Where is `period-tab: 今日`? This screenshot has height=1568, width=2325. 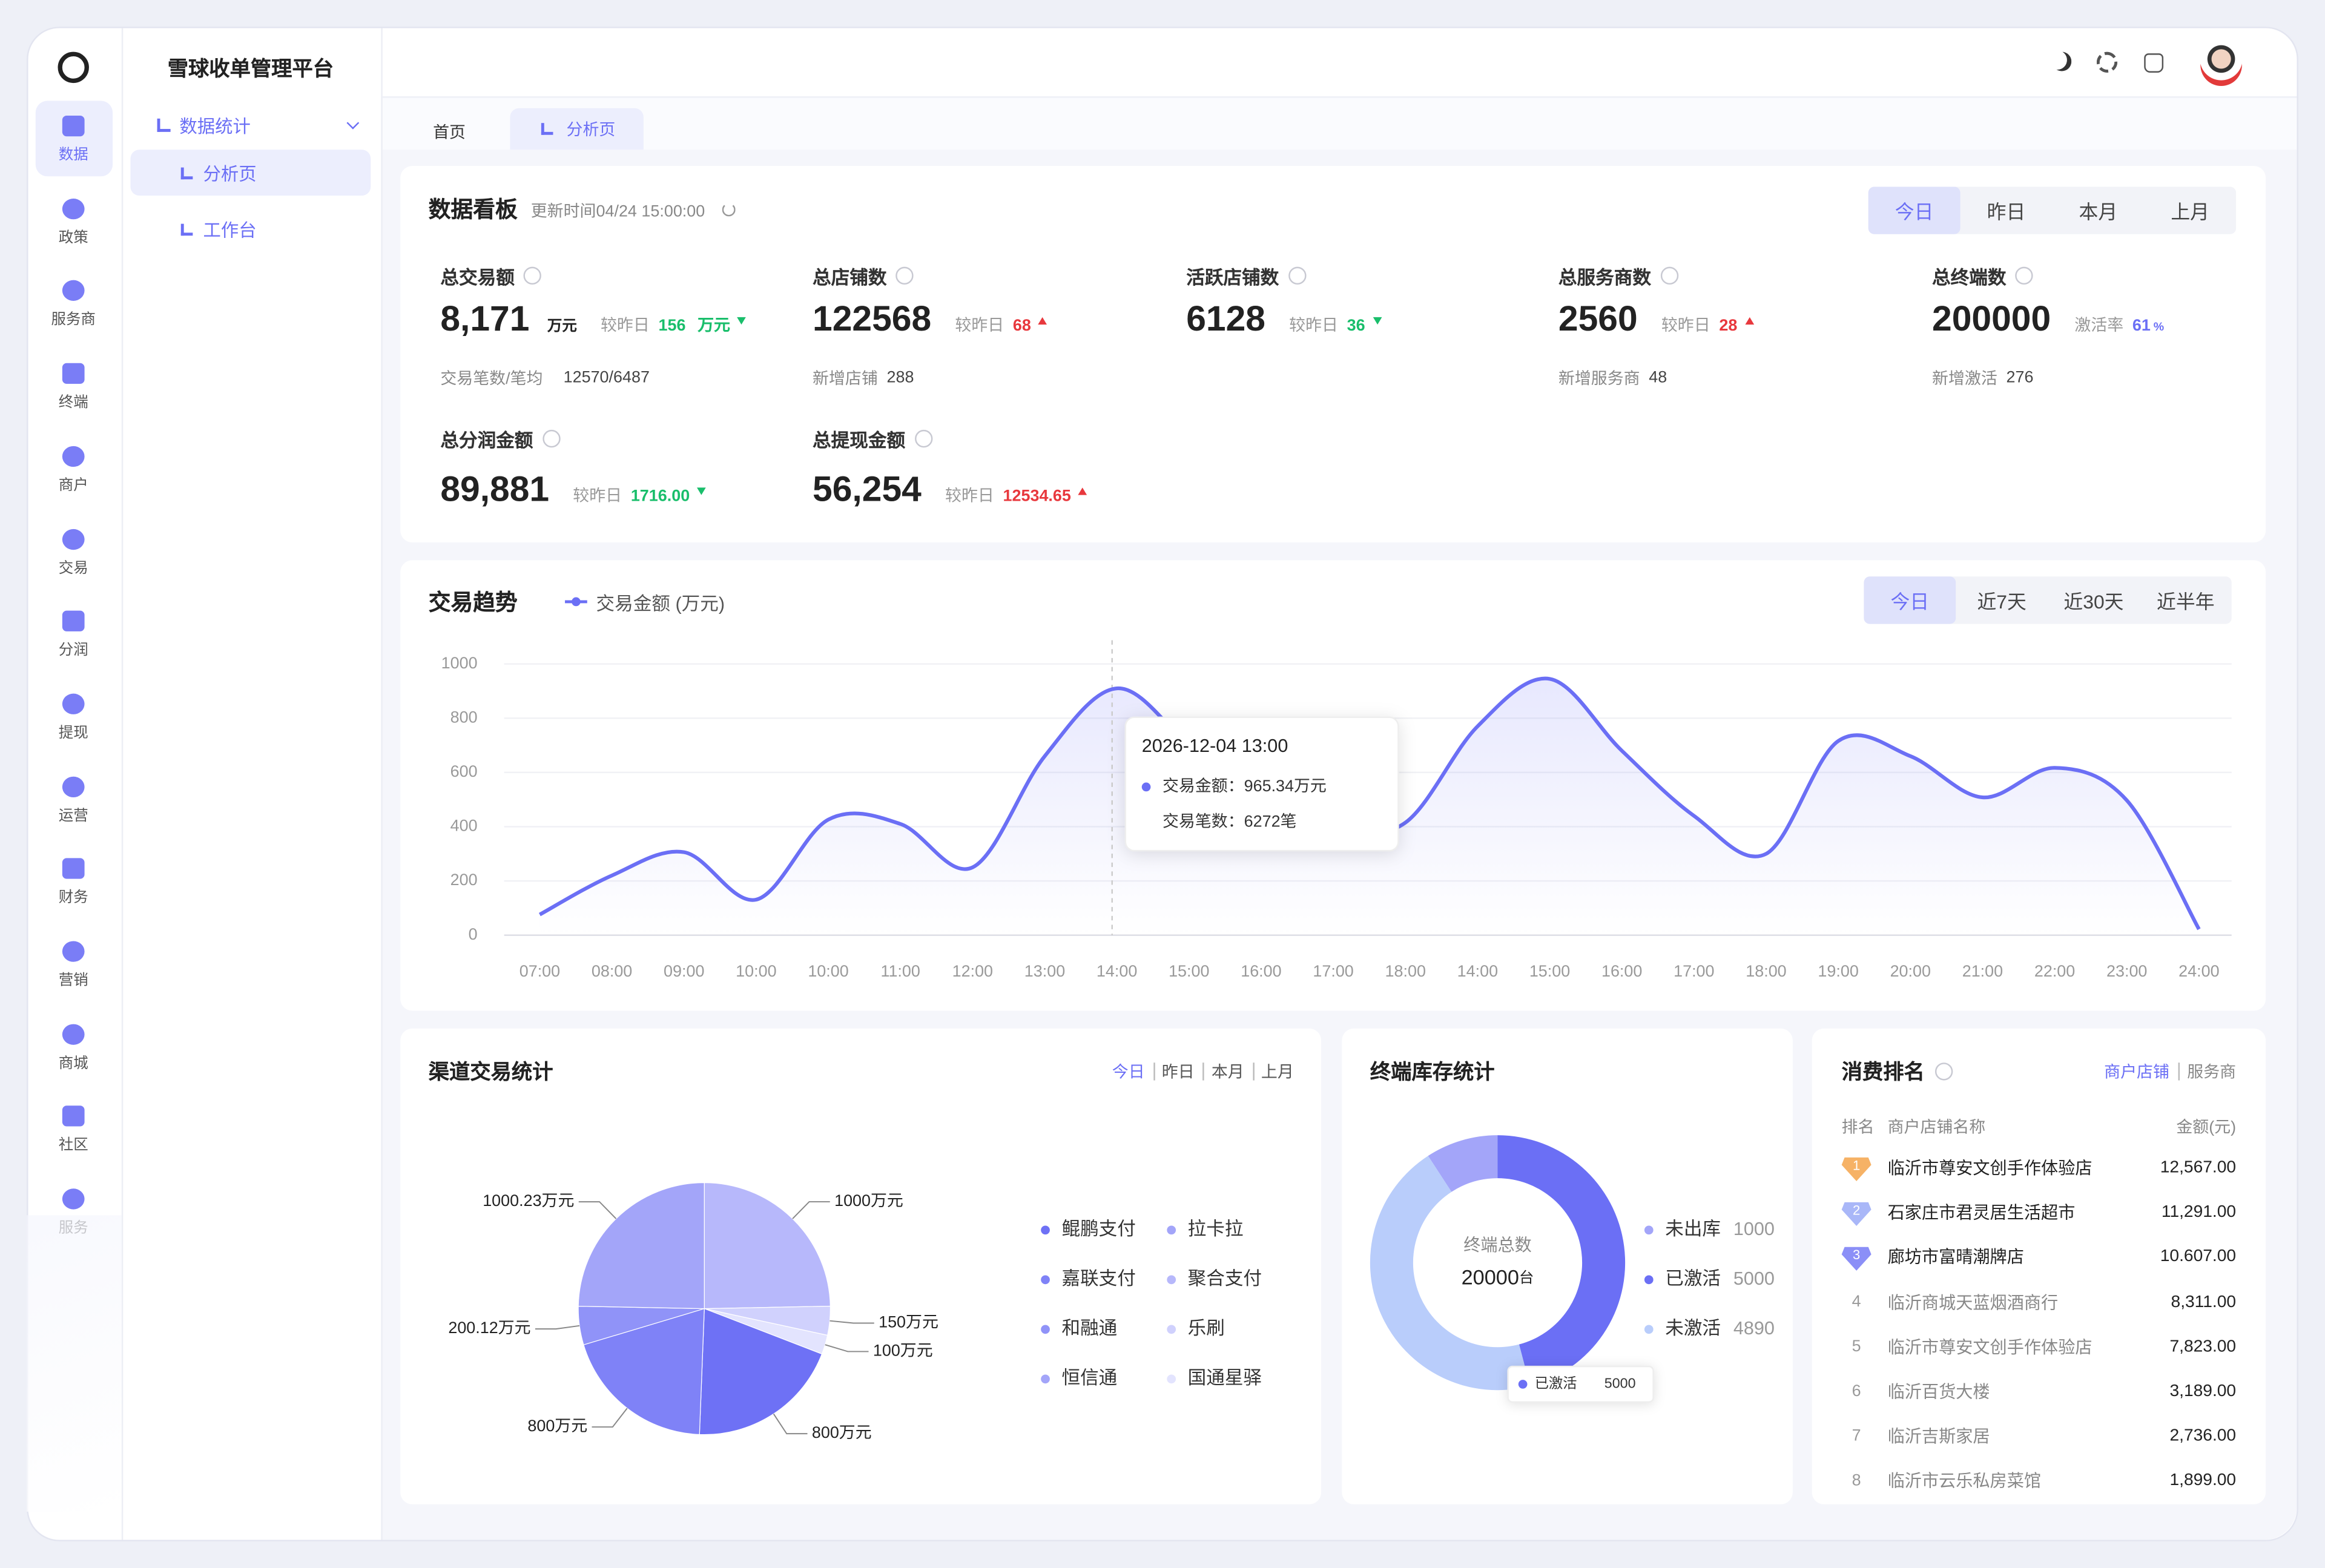 period-tab: 今日 is located at coordinates (1128, 1073).